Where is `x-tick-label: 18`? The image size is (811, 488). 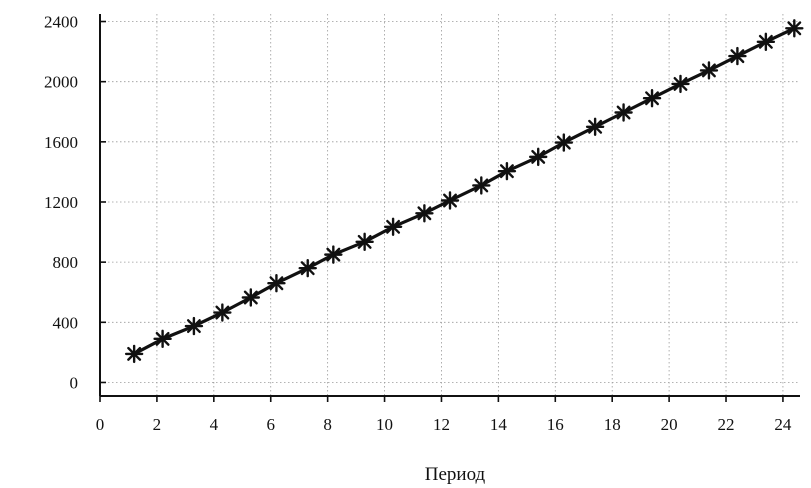
x-tick-label: 18 is located at coordinates (612, 424).